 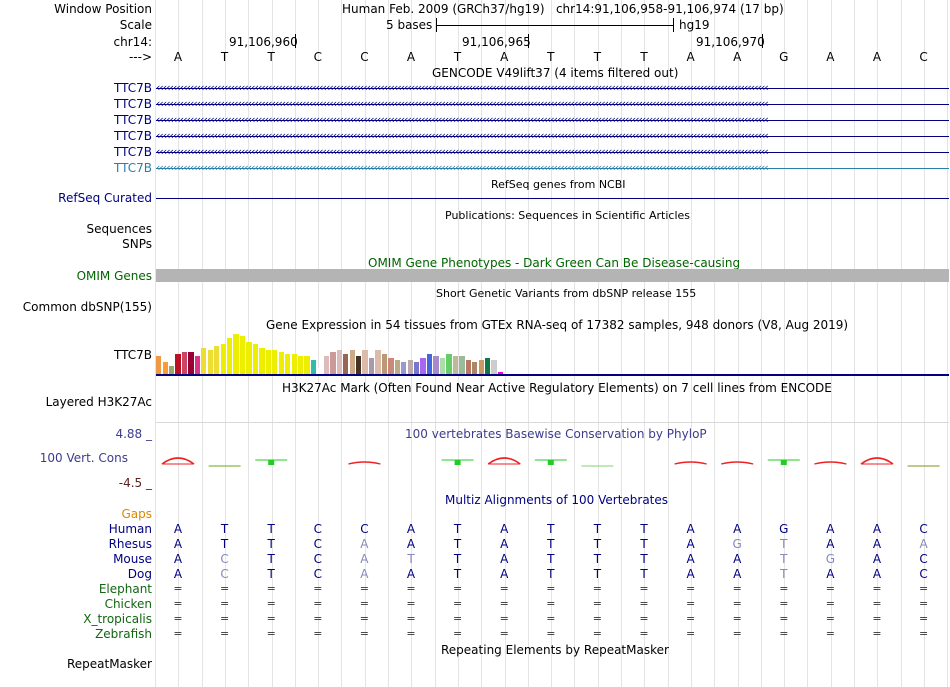 I want to click on multiz-species-label: Human, so click(x=130, y=529).